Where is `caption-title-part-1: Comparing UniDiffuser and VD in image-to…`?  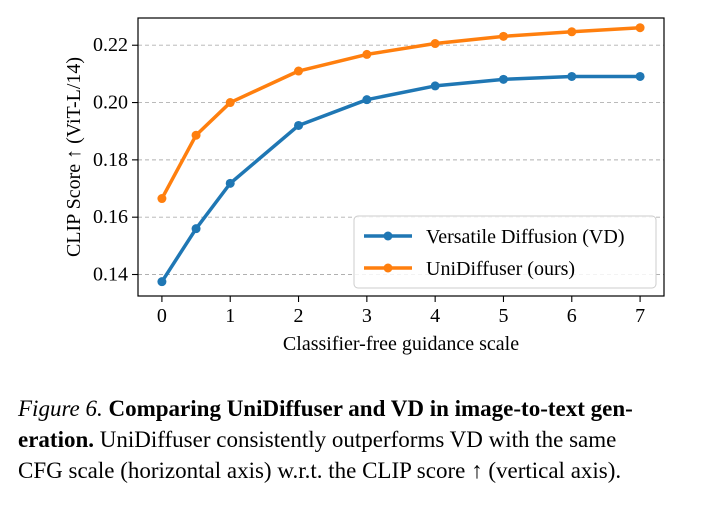
caption-title-part-1: Comparing UniDiffuser and VD in image-to… is located at coordinates (370, 408).